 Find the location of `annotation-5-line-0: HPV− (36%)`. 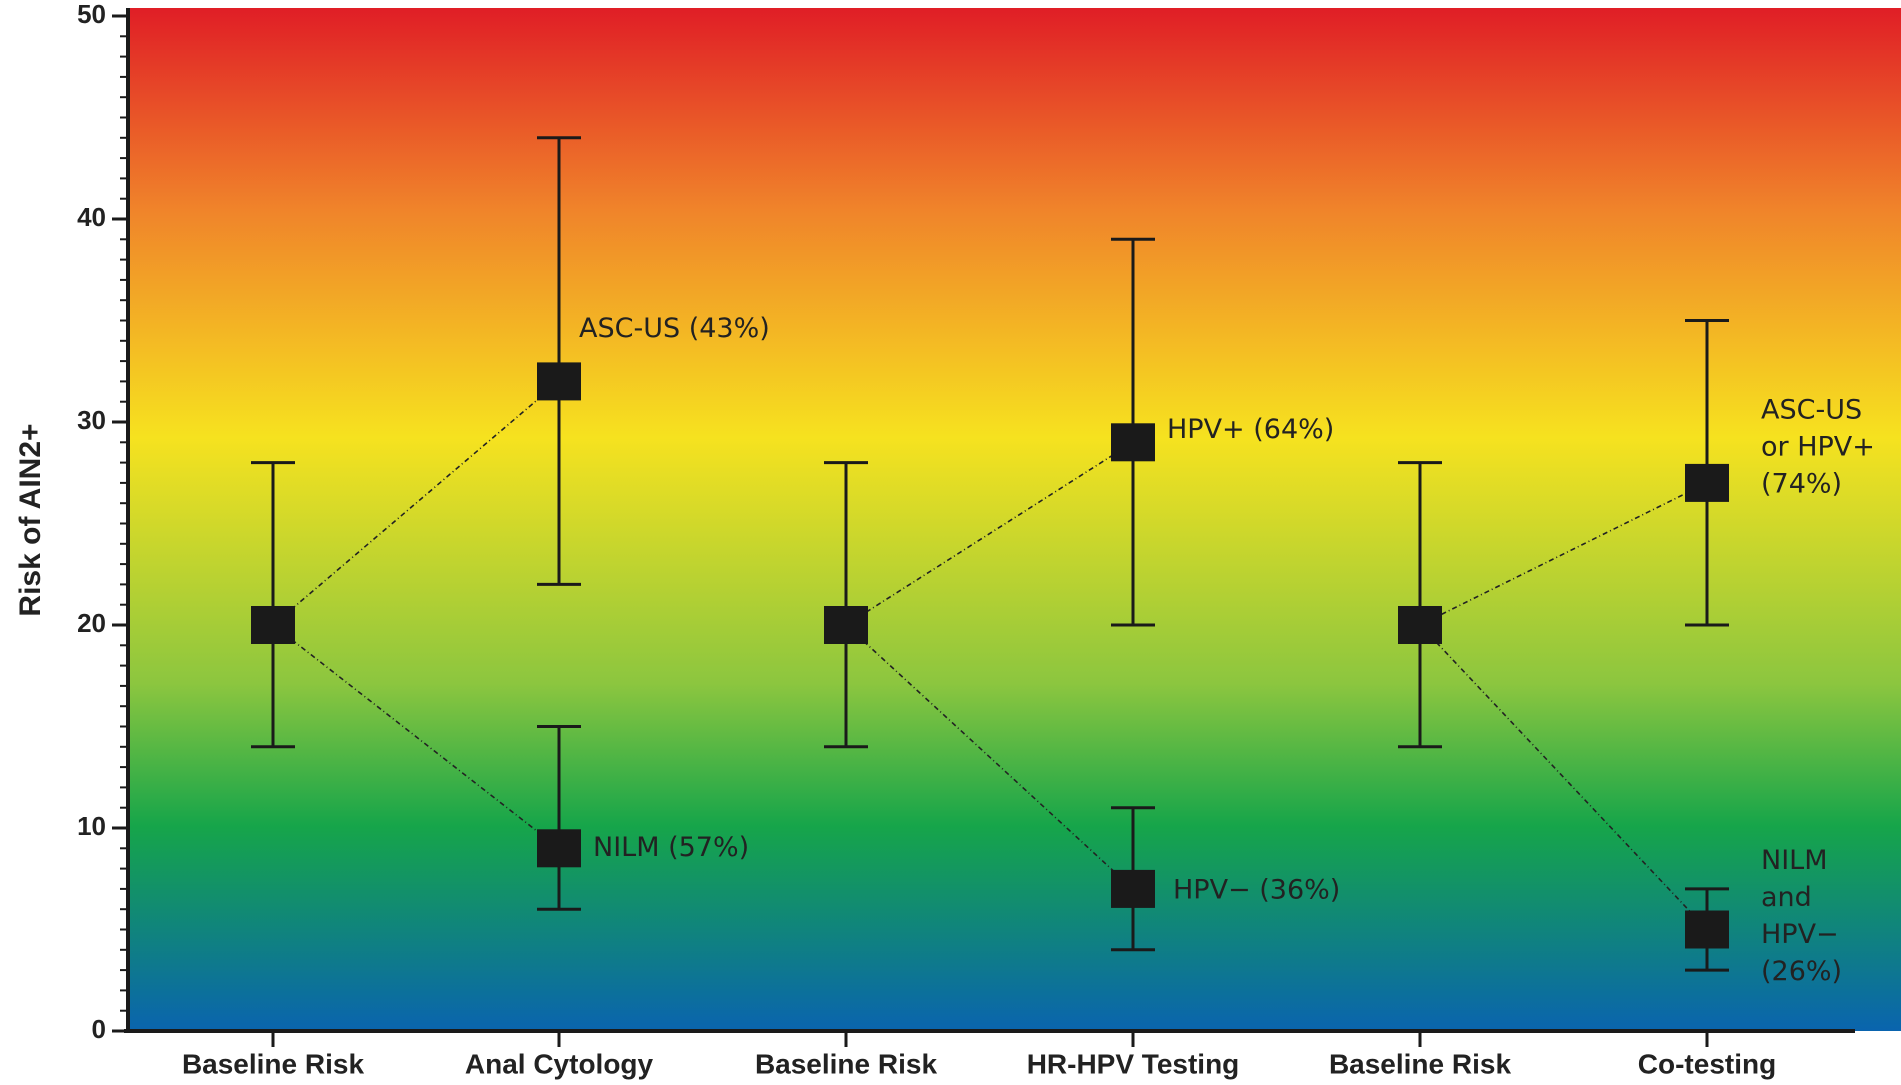

annotation-5-line-0: HPV− (36%) is located at coordinates (1256, 889).